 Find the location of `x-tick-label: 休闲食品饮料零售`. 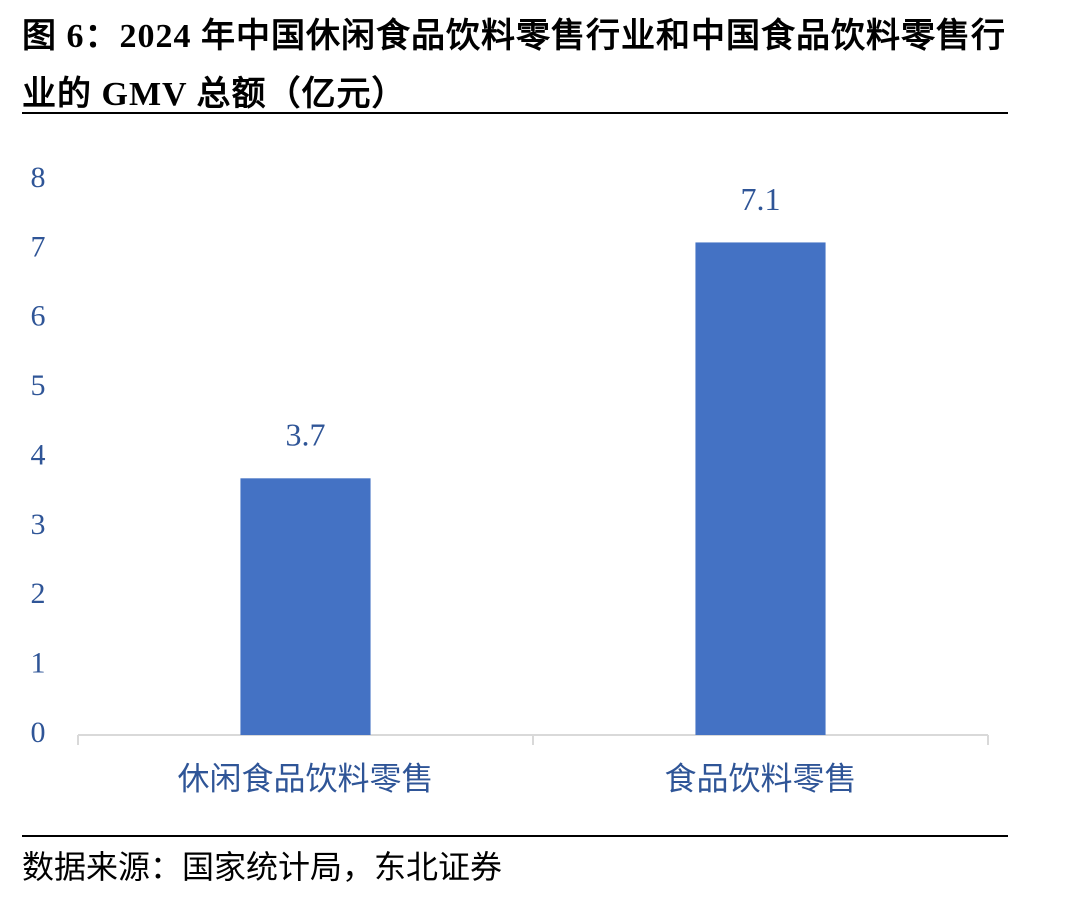

x-tick-label: 休闲食品饮料零售 is located at coordinates (305, 778).